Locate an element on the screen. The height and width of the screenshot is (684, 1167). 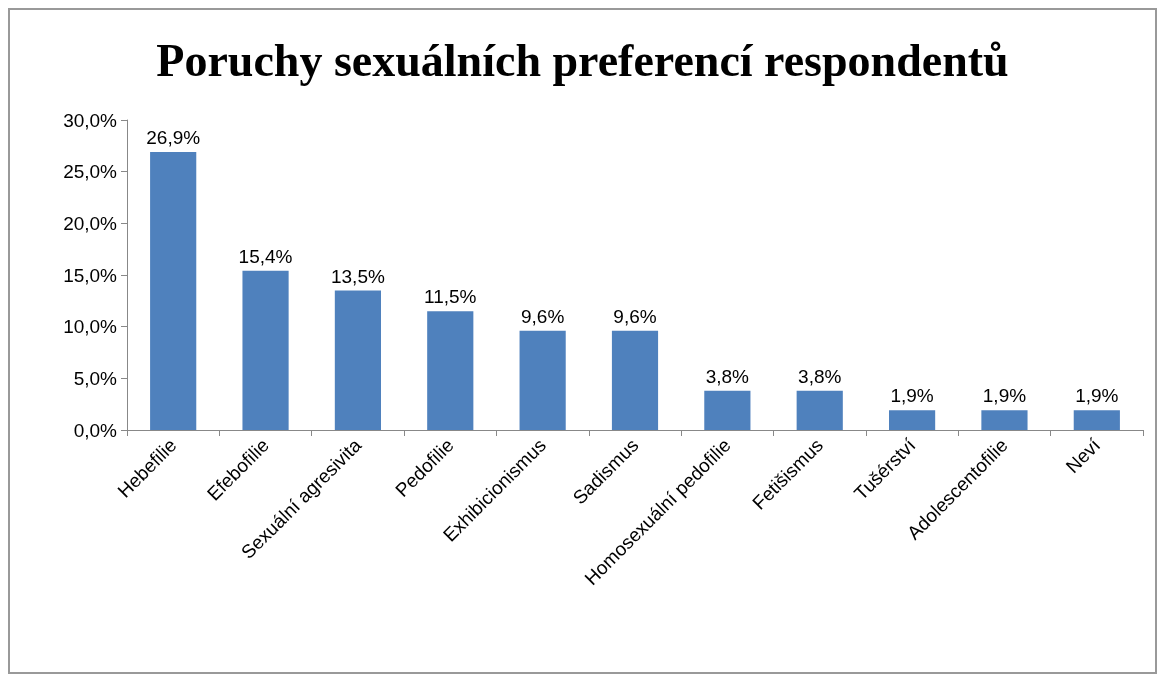
y-tick-label: 0,0% is located at coordinates (95, 430).